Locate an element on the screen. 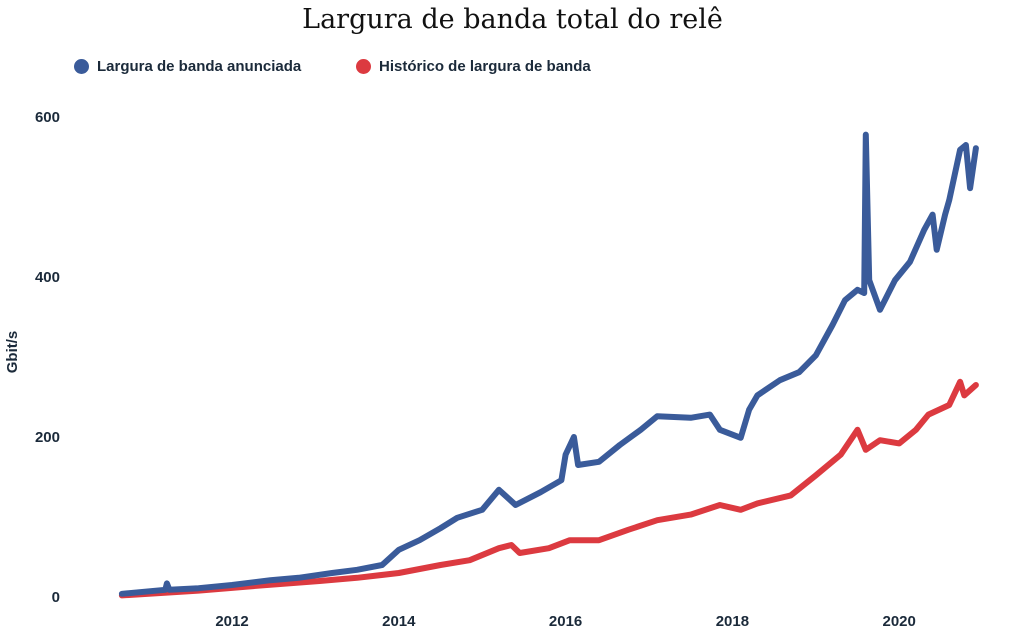 Image resolution: width=1025 pixels, height=641 pixels. x-tick-label: 2012 is located at coordinates (231, 621).